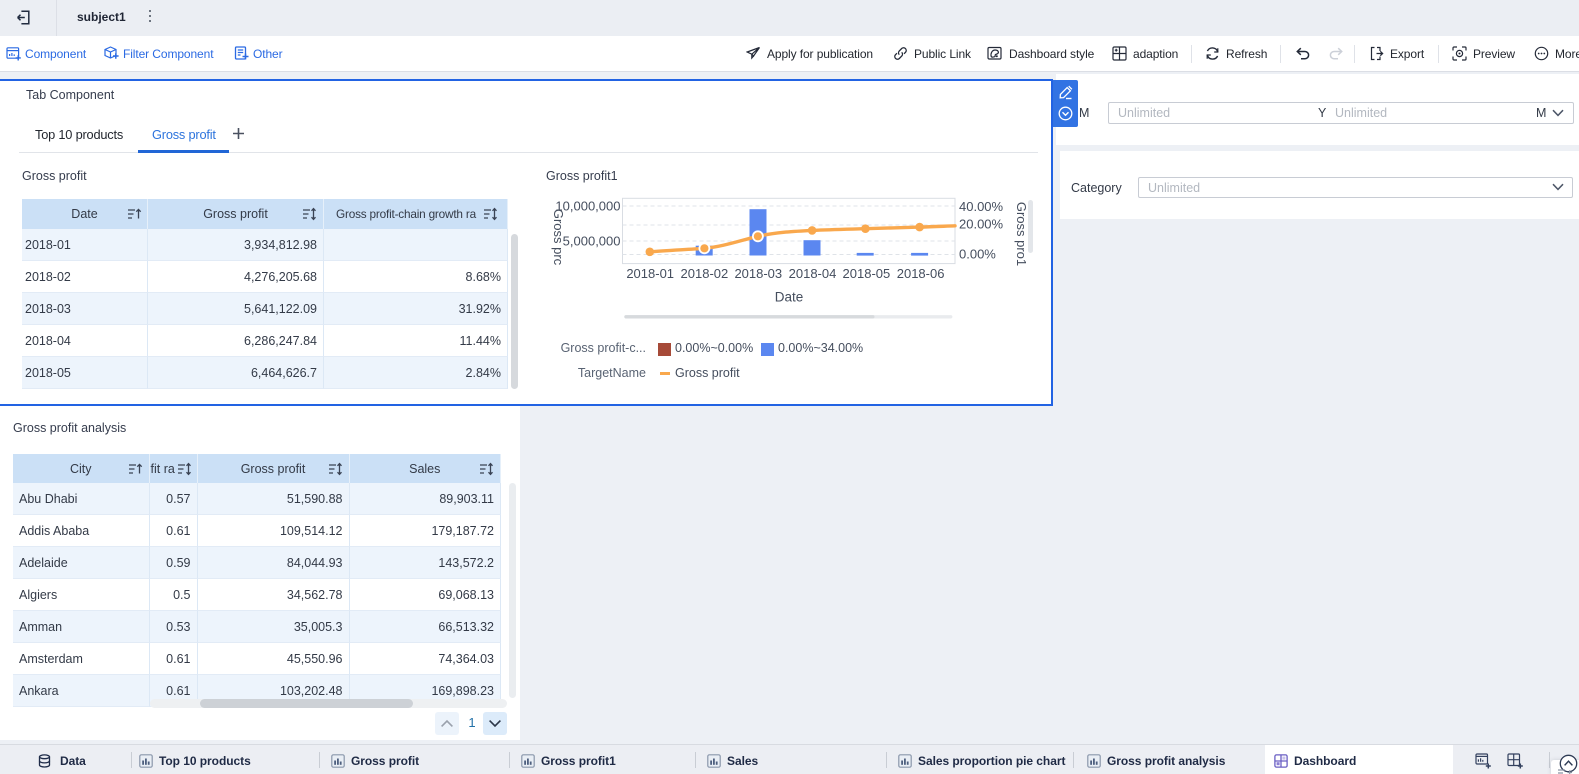  I want to click on svg-text: 2018-06, so click(921, 273).